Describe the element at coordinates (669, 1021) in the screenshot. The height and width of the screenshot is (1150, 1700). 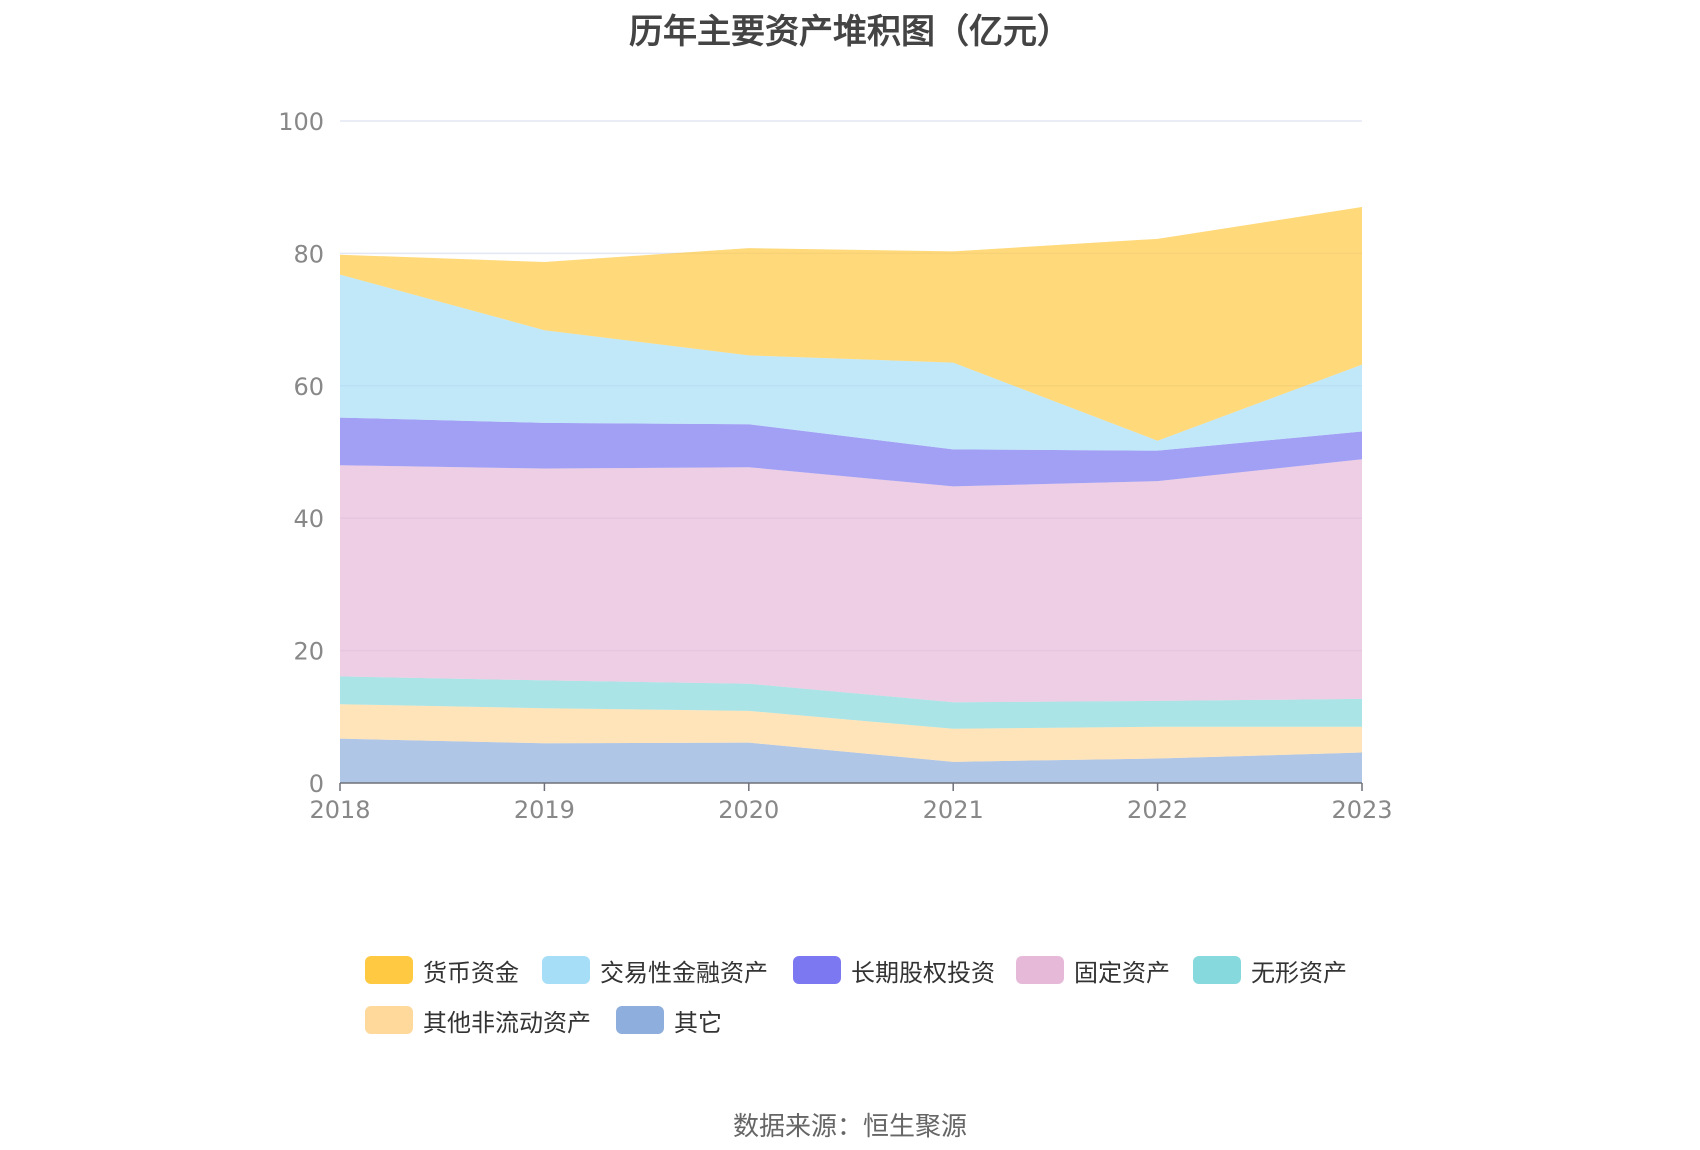
I see `legend-item: 其它` at that location.